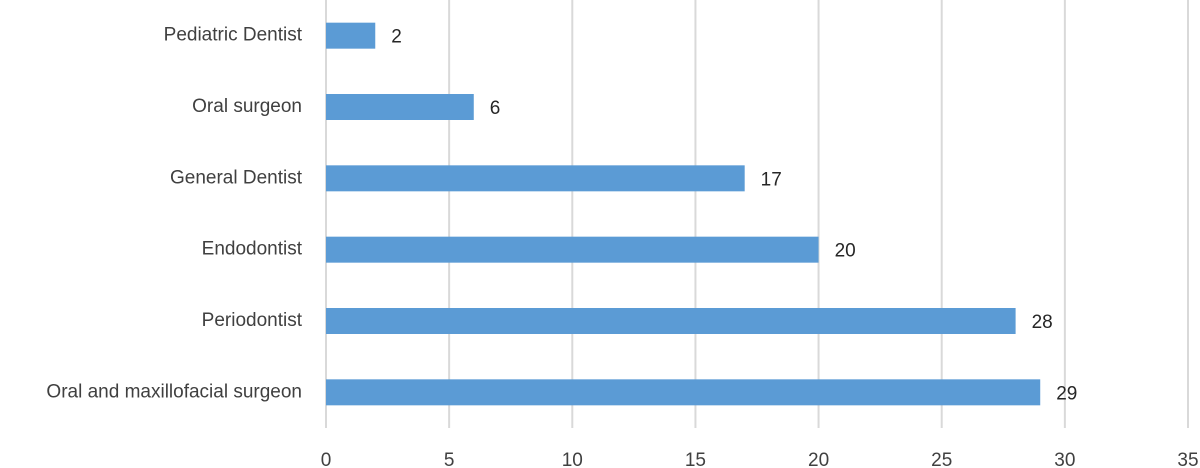 The width and height of the screenshot is (1200, 468). Describe the element at coordinates (247, 106) in the screenshot. I see `y-tick-label: Oral surgeon` at that location.